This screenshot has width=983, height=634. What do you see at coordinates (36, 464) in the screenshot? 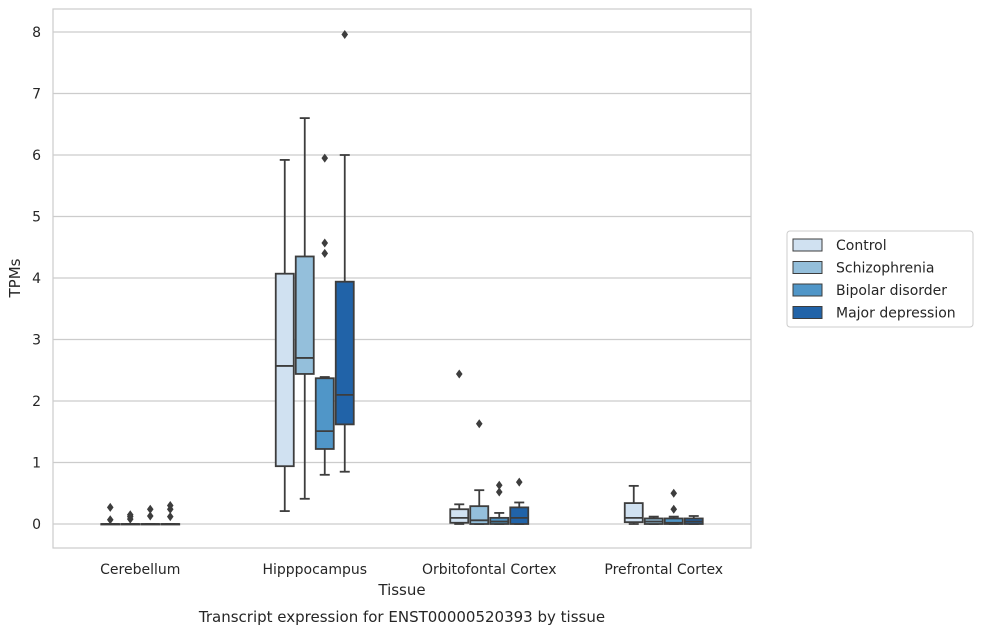
I see `y-tick-label: 1` at bounding box center [36, 464].